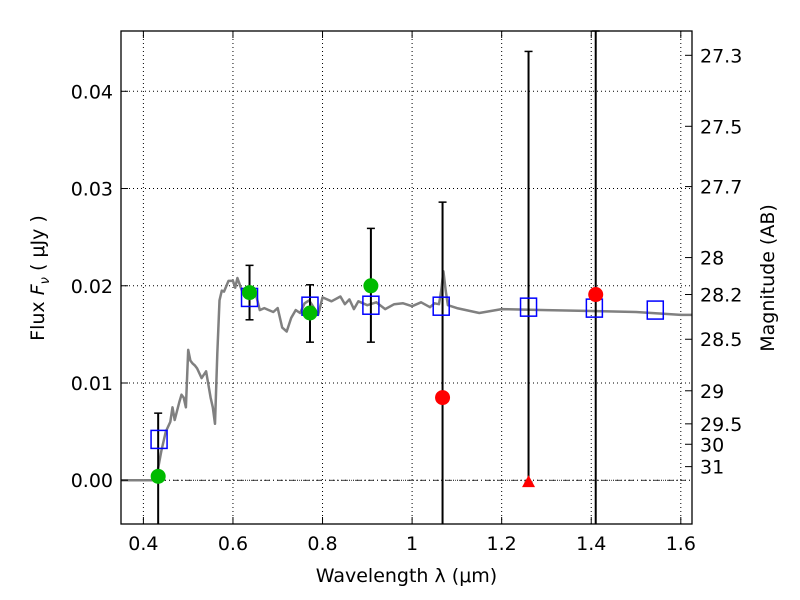 Image resolution: width=800 pixels, height=600 pixels. I want to click on y-tick-label: 0.02, so click(92, 287).